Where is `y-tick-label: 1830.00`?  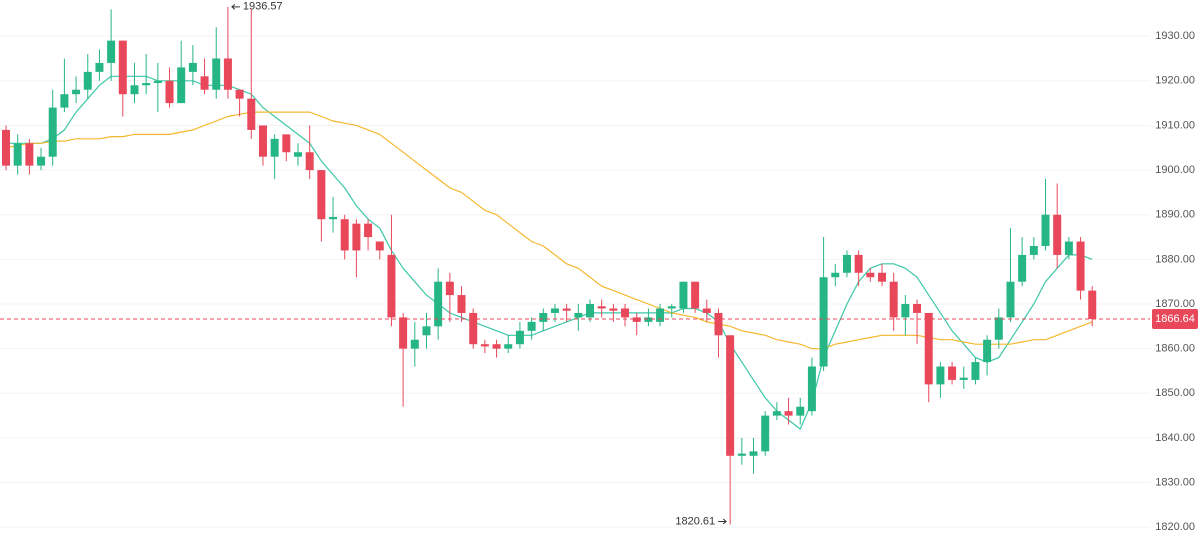 y-tick-label: 1830.00 is located at coordinates (1175, 482).